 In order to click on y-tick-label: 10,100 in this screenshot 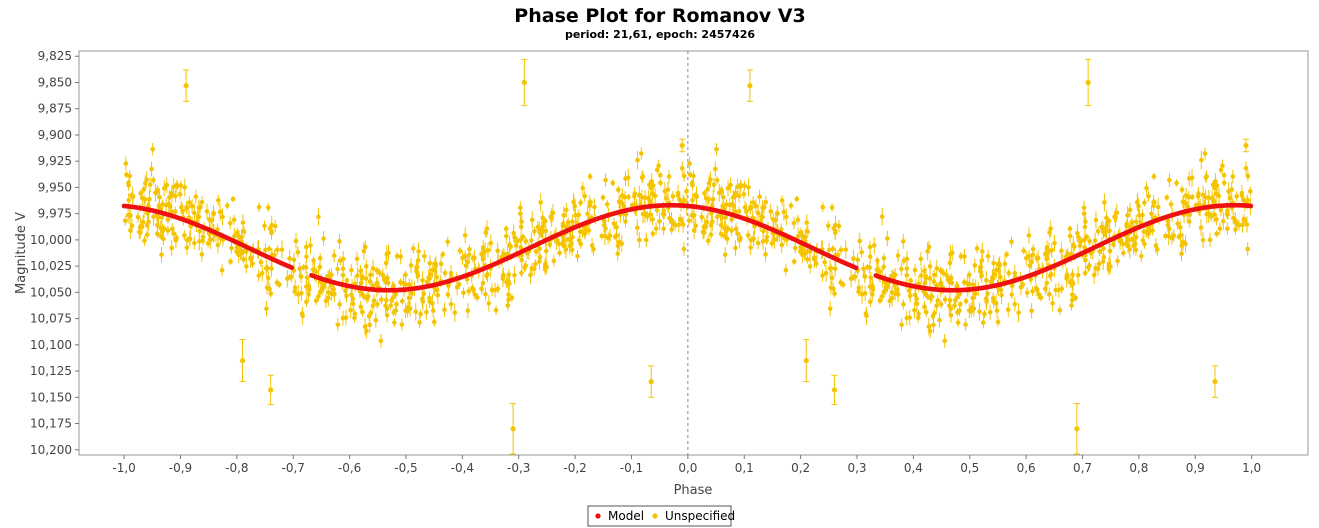, I will do `click(51, 345)`.